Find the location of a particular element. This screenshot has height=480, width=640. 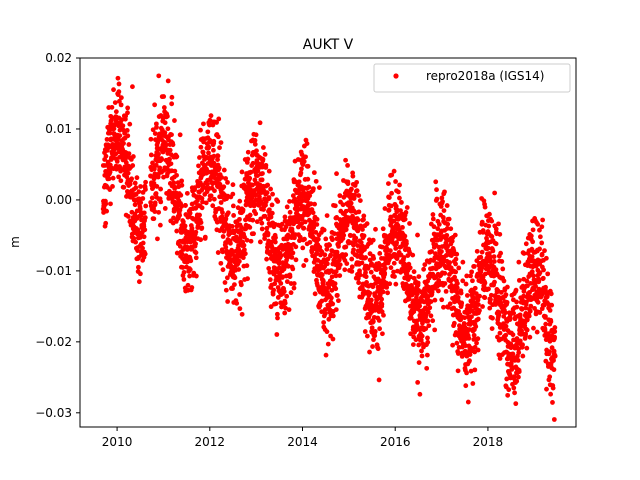

y-axis-label: m is located at coordinates (15, 242).